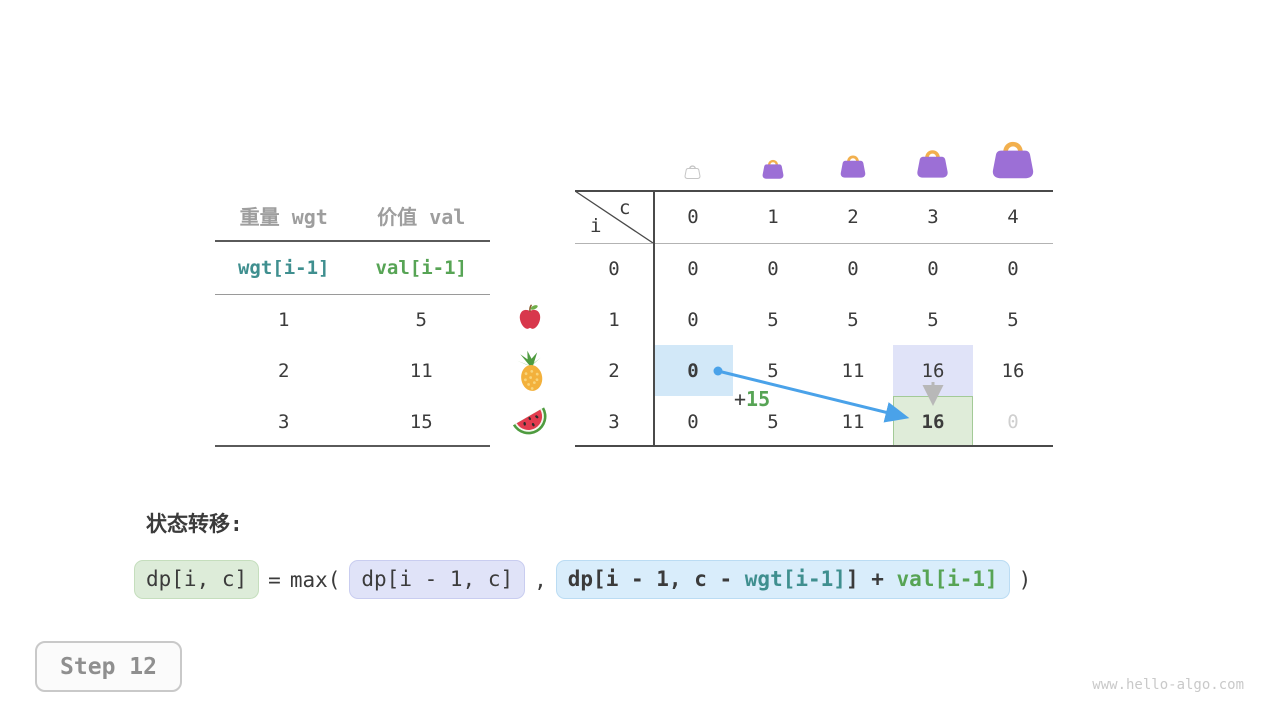 This screenshot has height=720, width=1280. Describe the element at coordinates (352, 268) in the screenshot. I see `items-var-row: wgt[i-1] val[i-1]` at that location.